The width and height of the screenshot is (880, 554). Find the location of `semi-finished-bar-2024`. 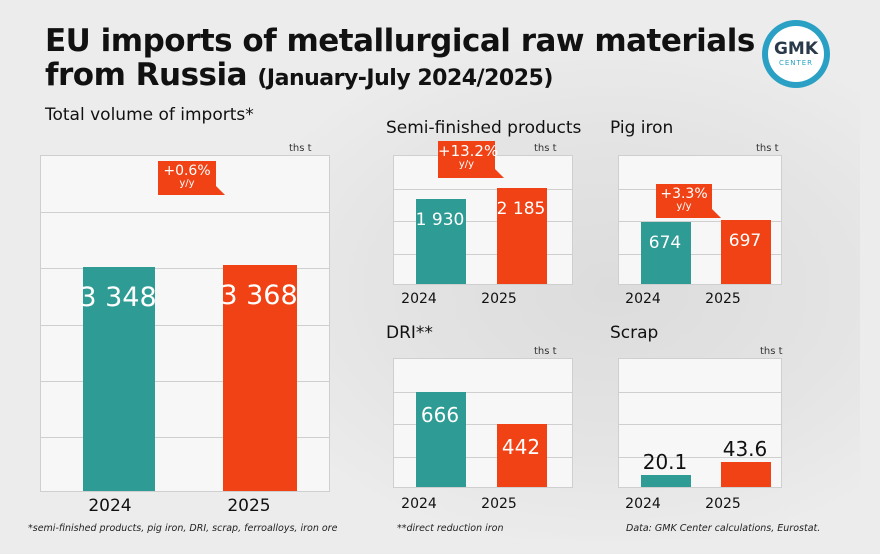

semi-finished-bar-2024 is located at coordinates (441, 241).